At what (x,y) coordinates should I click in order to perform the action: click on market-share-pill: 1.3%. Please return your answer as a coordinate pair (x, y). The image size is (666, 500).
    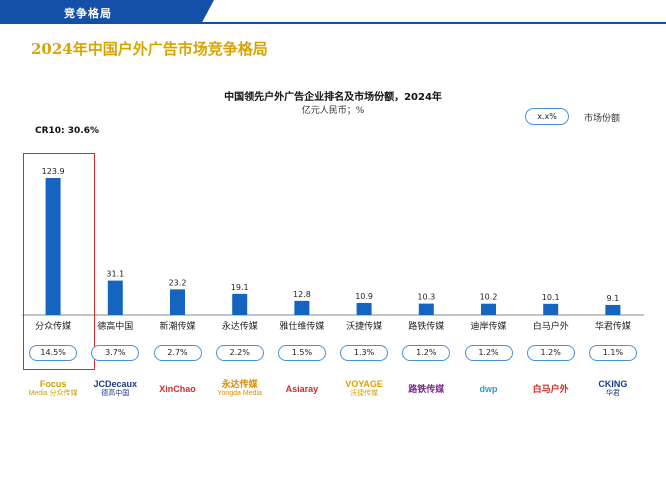
    Looking at the image, I should click on (364, 353).